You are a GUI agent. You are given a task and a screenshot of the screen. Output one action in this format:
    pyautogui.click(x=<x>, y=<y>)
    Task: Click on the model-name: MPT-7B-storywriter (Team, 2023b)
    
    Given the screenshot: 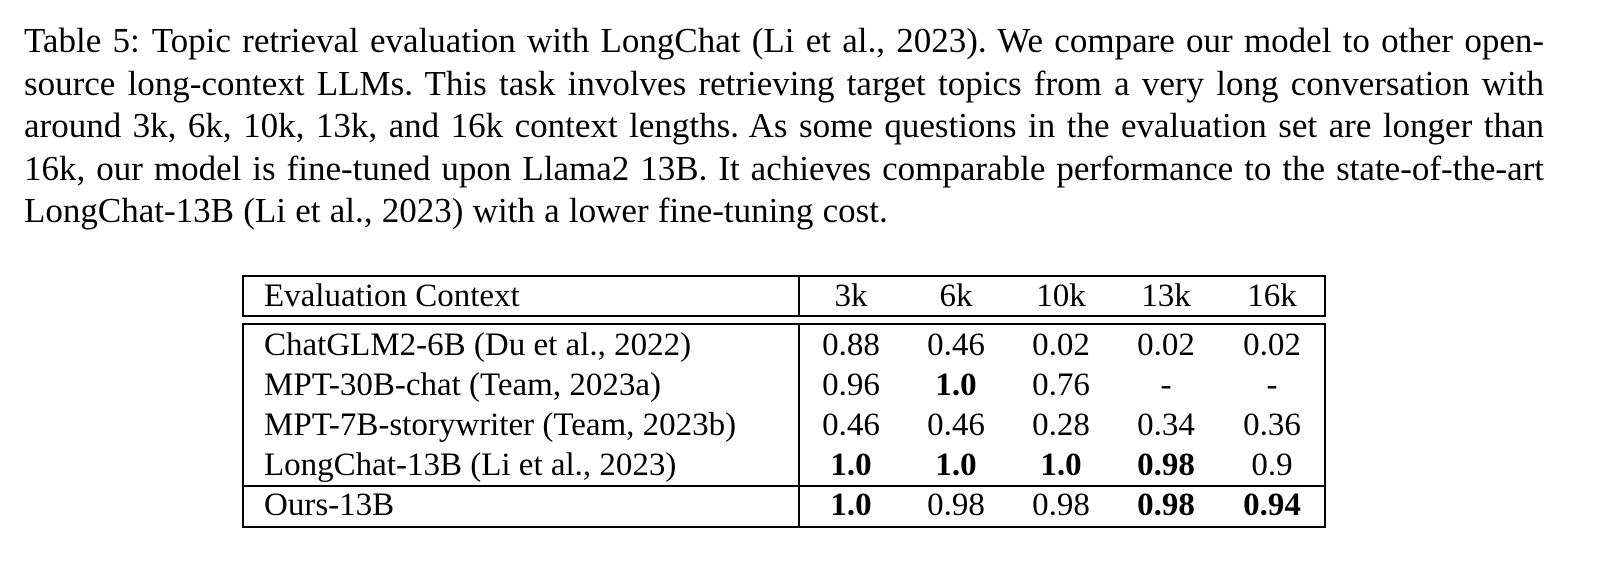 What is the action you would take?
    pyautogui.click(x=500, y=425)
    